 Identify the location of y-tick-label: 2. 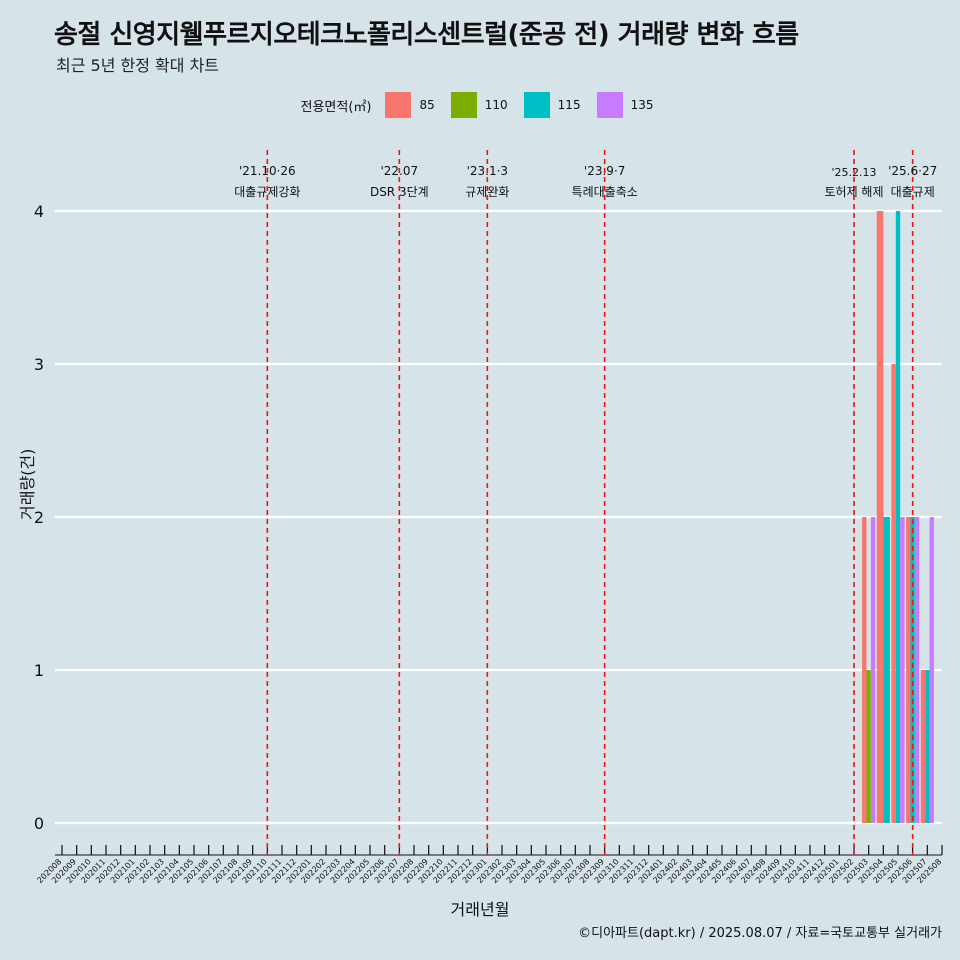
(39, 517).